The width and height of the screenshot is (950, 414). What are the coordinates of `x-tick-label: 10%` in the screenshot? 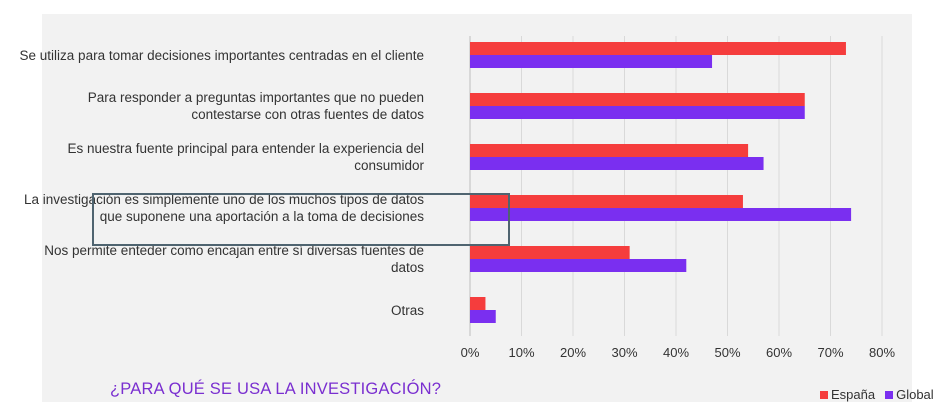 It's located at (521, 352).